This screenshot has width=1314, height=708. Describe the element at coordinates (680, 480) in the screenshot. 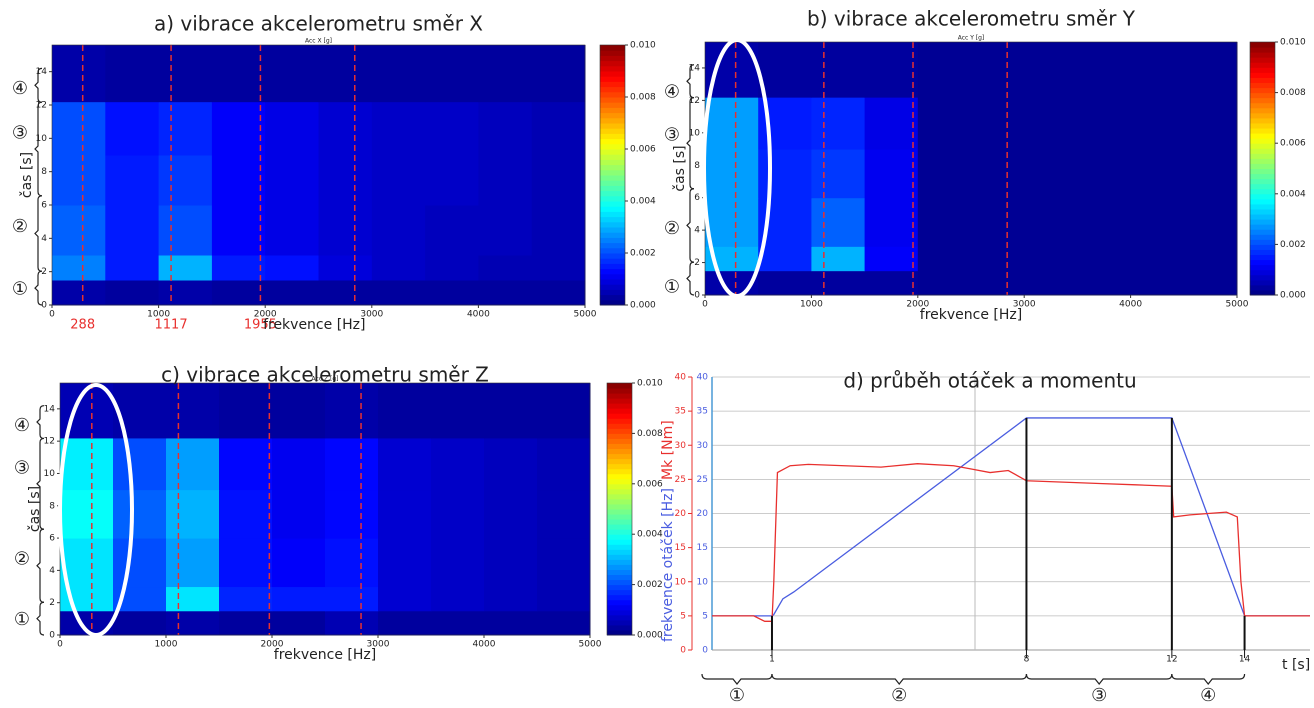

I see `y2-tick-label: 25` at that location.